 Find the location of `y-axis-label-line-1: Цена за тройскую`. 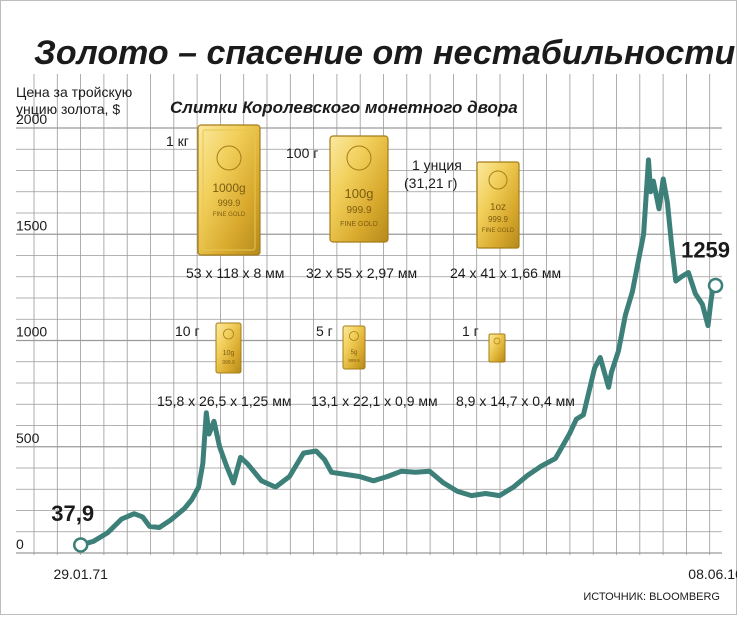

y-axis-label-line-1: Цена за тройскую is located at coordinates (74, 92).